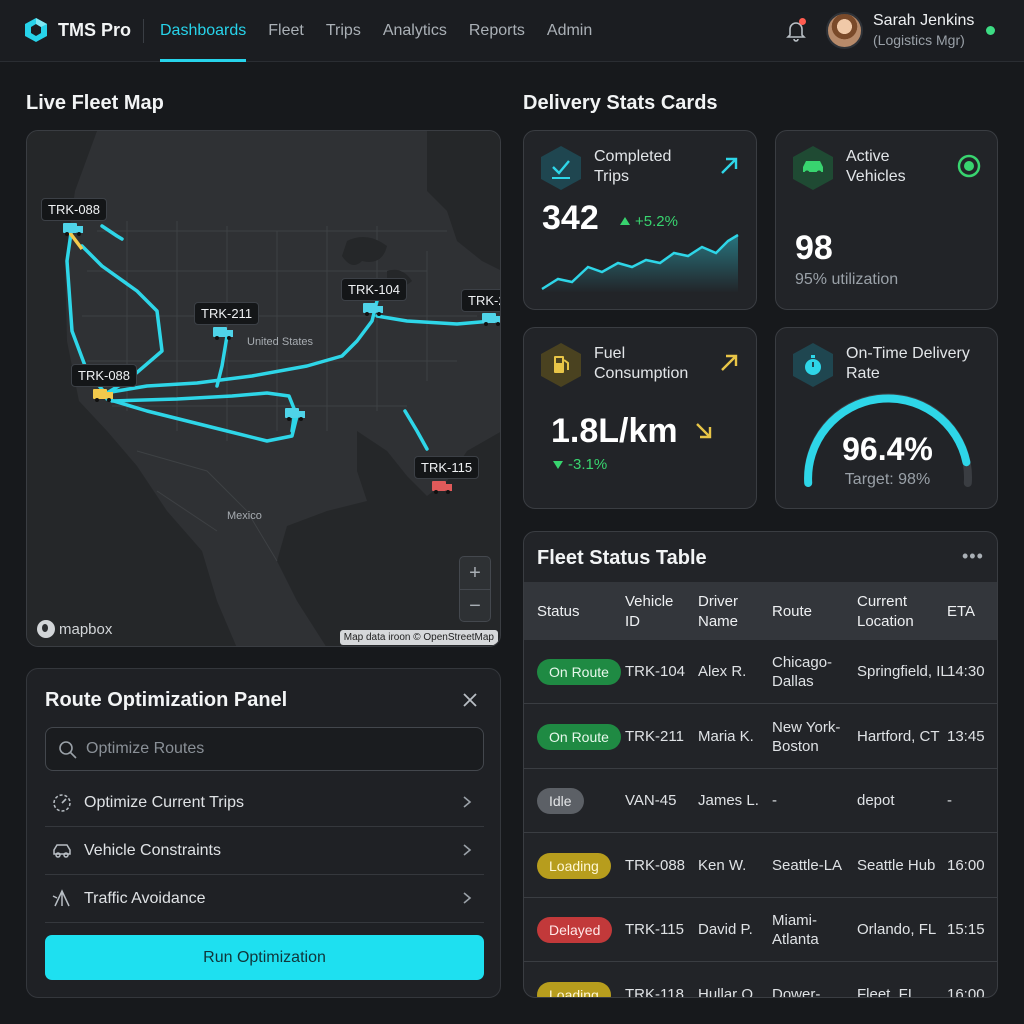 The height and width of the screenshot is (1024, 1024). Describe the element at coordinates (641, 373) in the screenshot. I see `fuel-consumption-title-line2: Consumption` at that location.